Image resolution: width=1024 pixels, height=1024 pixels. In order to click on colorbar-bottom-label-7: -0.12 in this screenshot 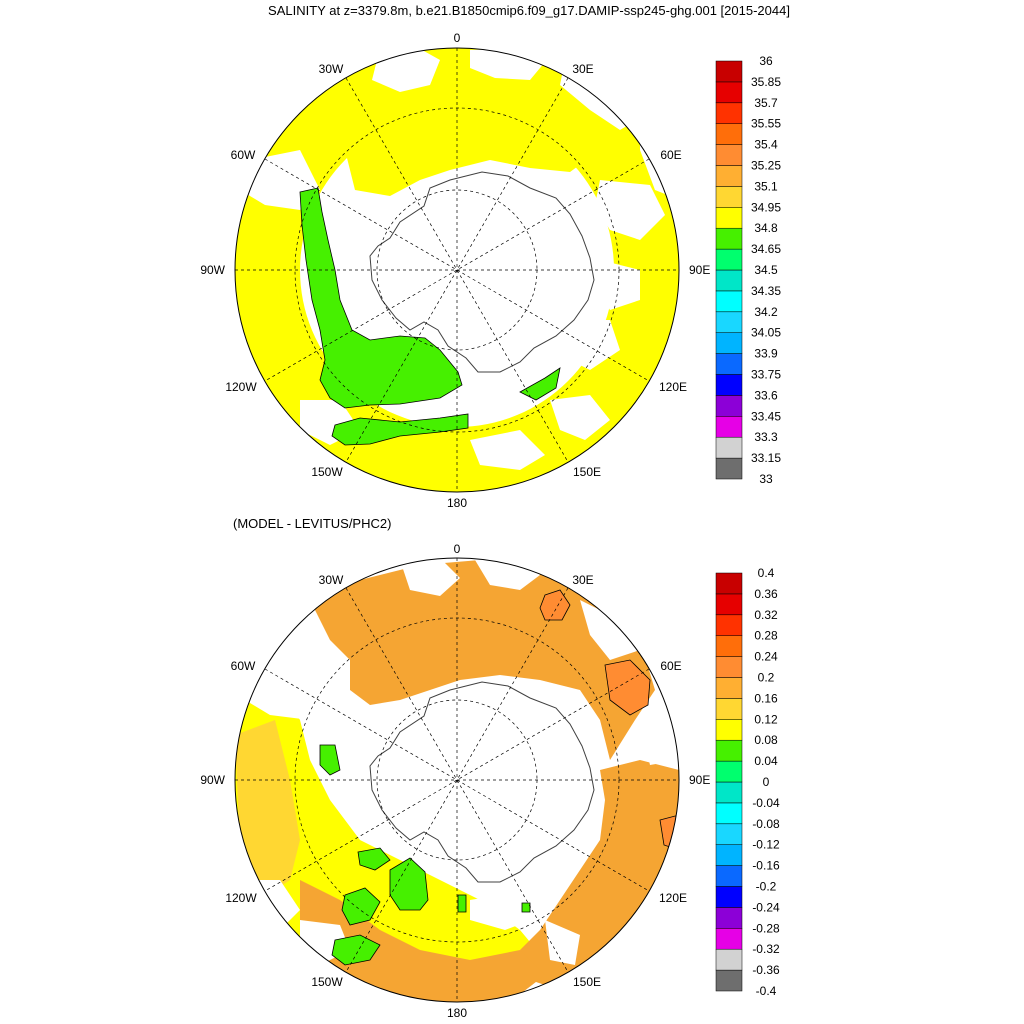, I will do `click(766, 845)`.